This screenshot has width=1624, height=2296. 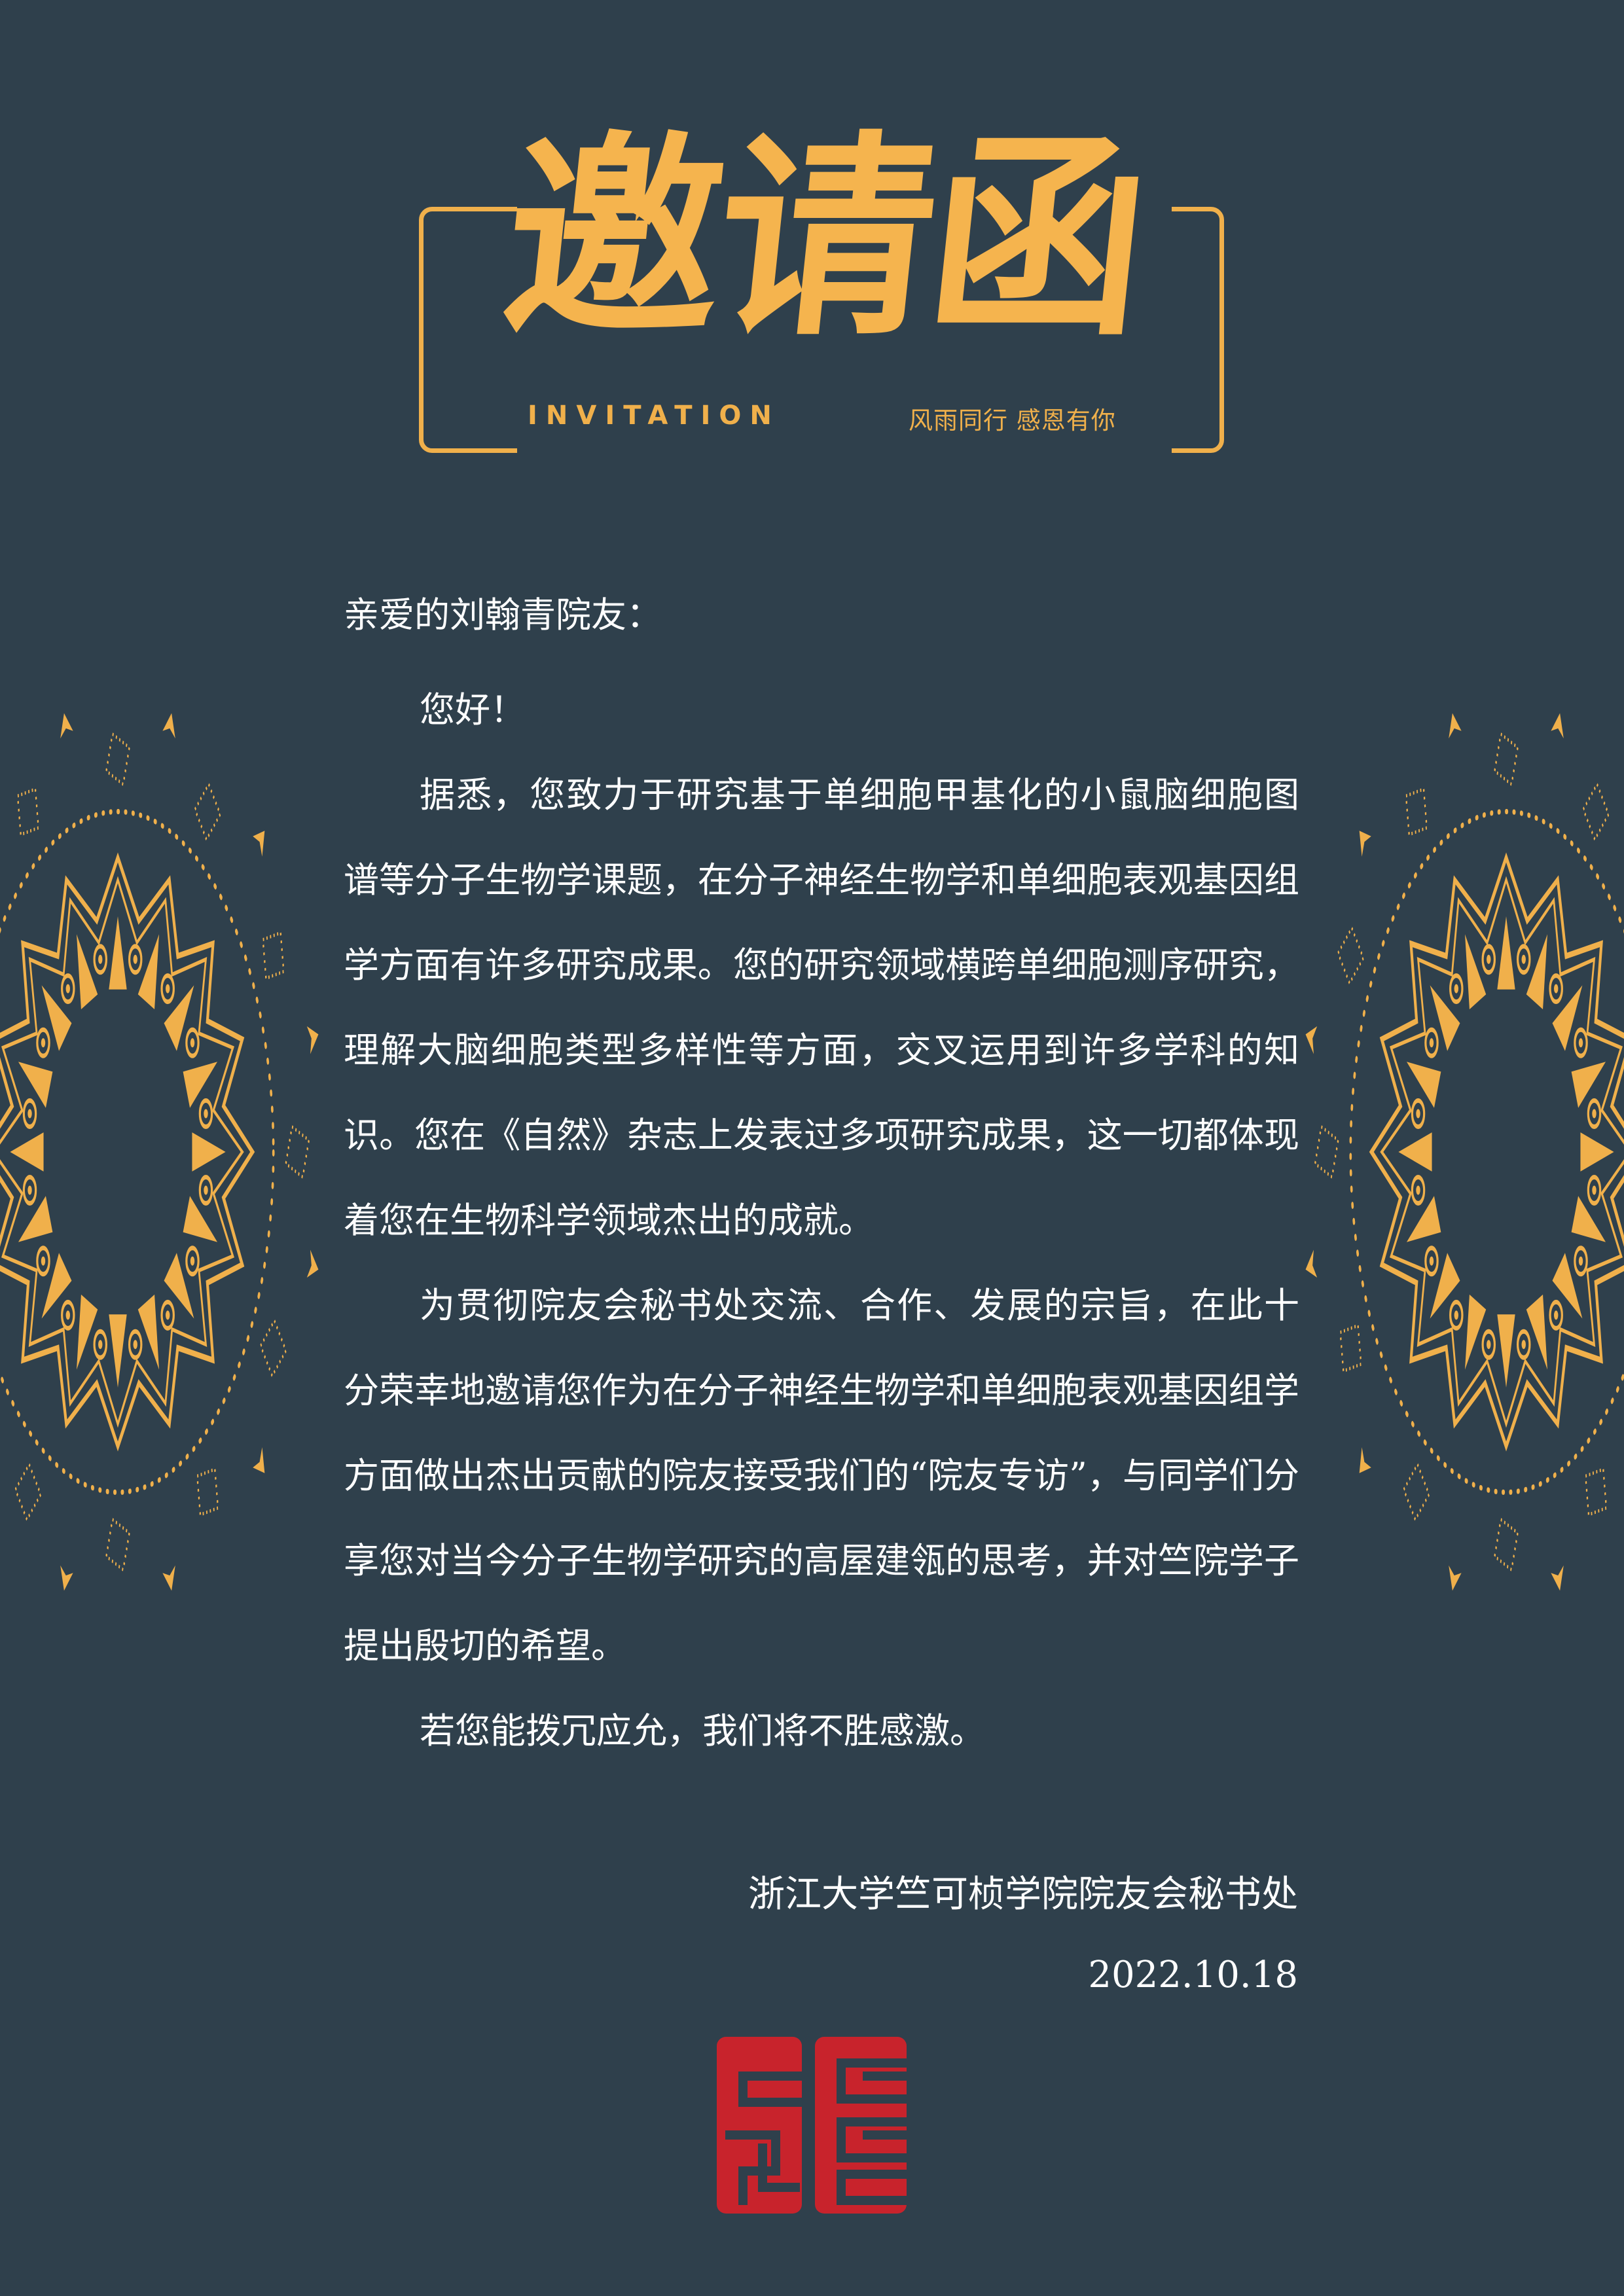 What do you see at coordinates (702, 1730) in the screenshot?
I see `paragraph-closing: 若您能拨冗应允，我们将不胜感激。` at bounding box center [702, 1730].